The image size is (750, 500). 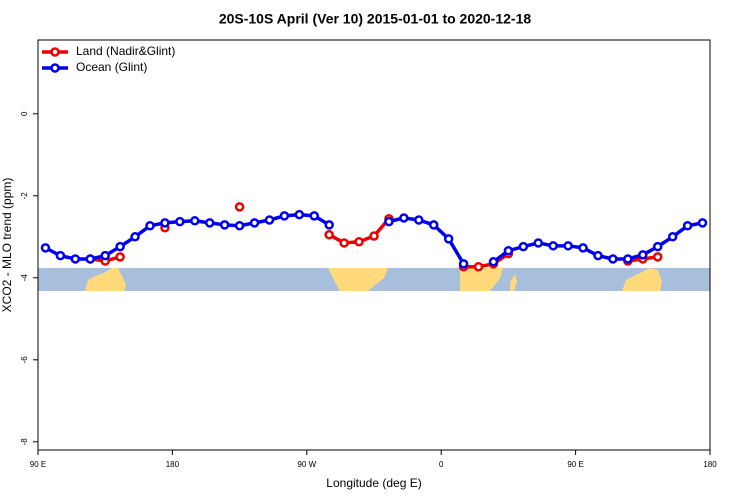 I want to click on legend: Land (Nadir&Glint) Ocean (Glint), so click(x=108, y=59).